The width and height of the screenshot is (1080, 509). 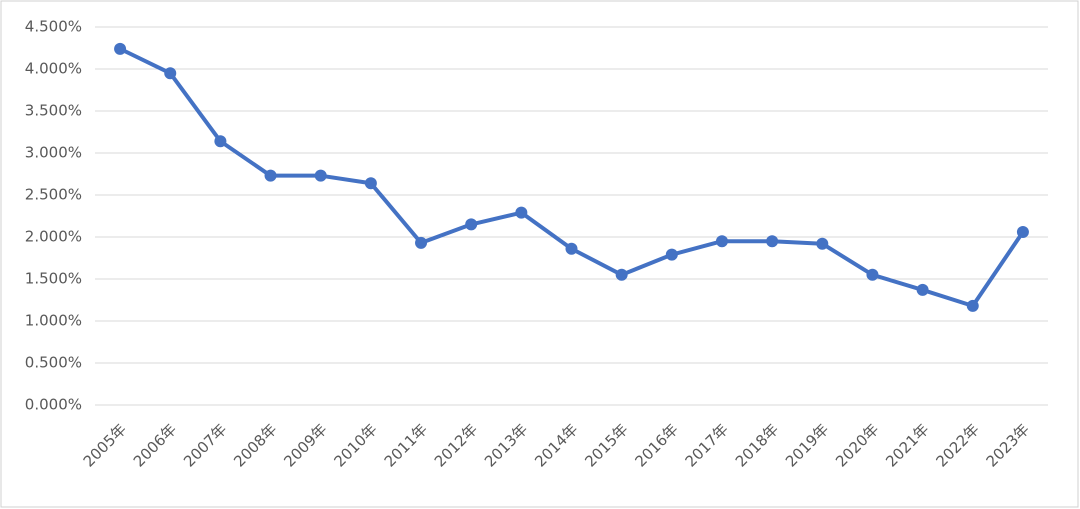 I want to click on y-tick-label: 4.000%, so click(x=53, y=69).